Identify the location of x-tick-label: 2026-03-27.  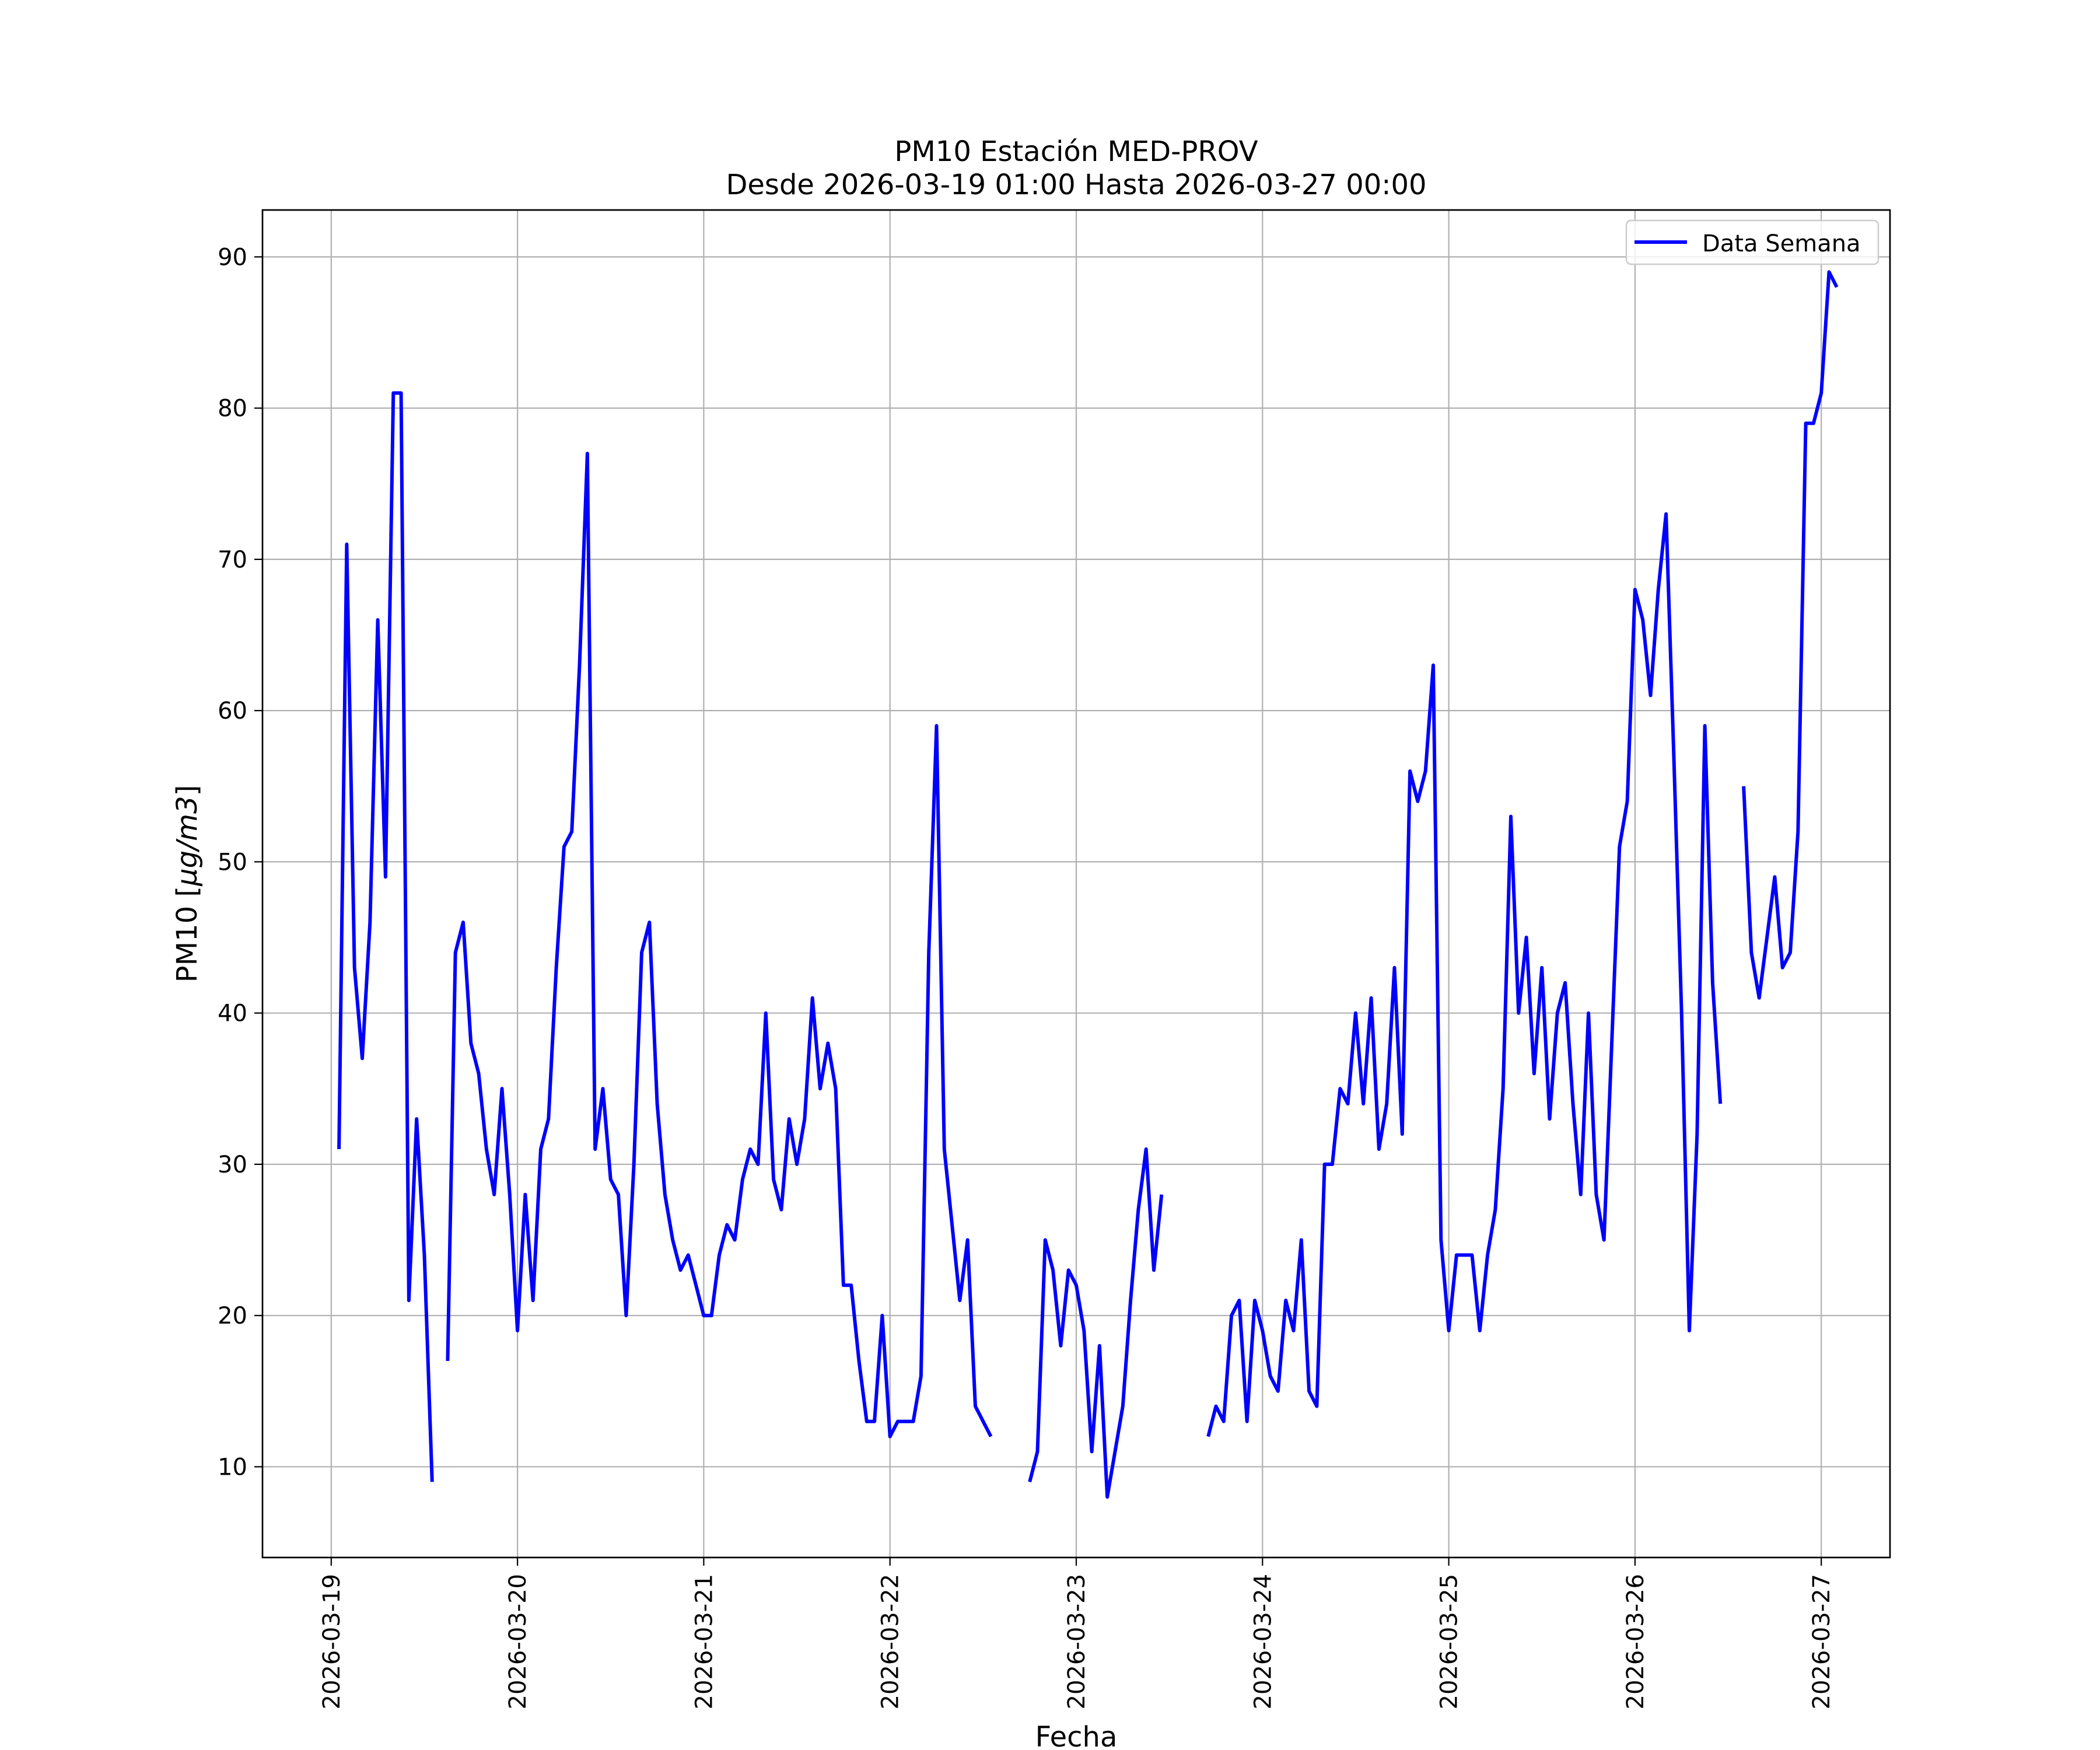
(1821, 1641).